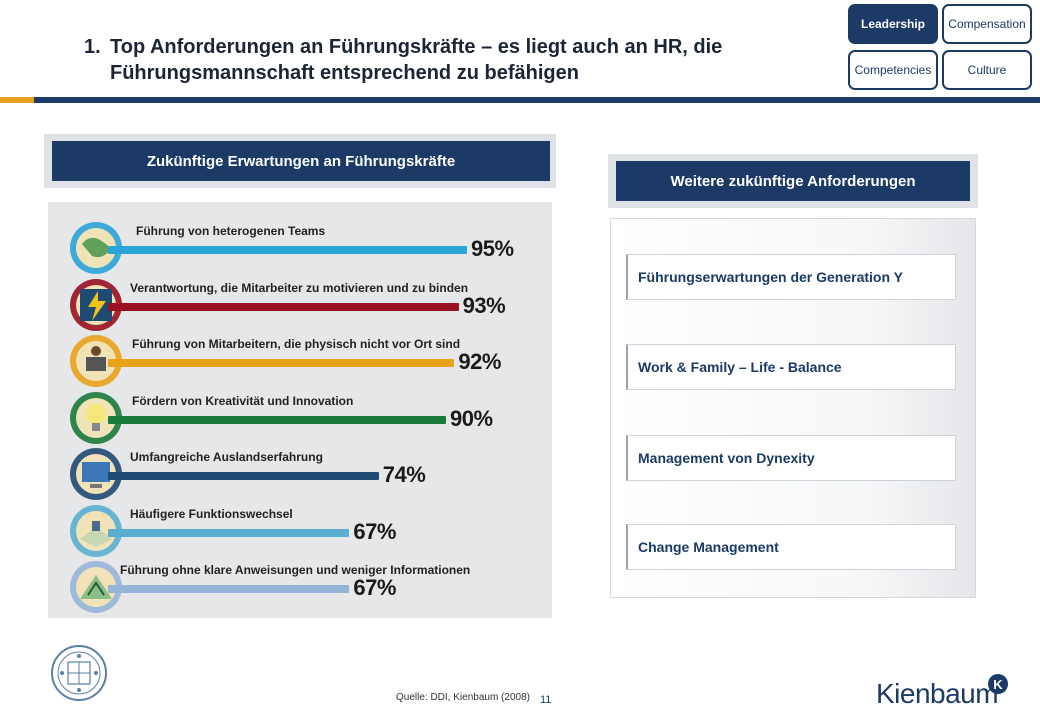 The height and width of the screenshot is (720, 1040). What do you see at coordinates (96, 474) in the screenshot?
I see `computer-map-icon` at bounding box center [96, 474].